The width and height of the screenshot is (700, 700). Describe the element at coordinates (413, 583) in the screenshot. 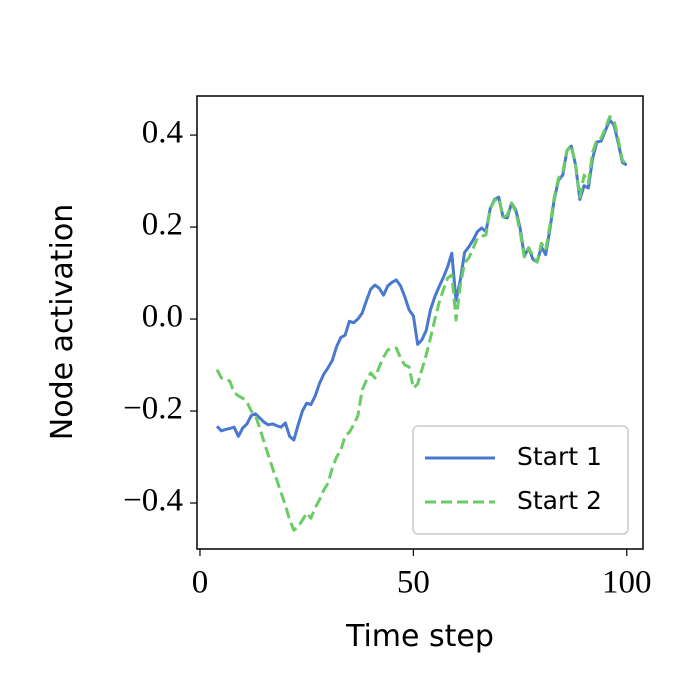

I see `x-tick-label: 50` at that location.